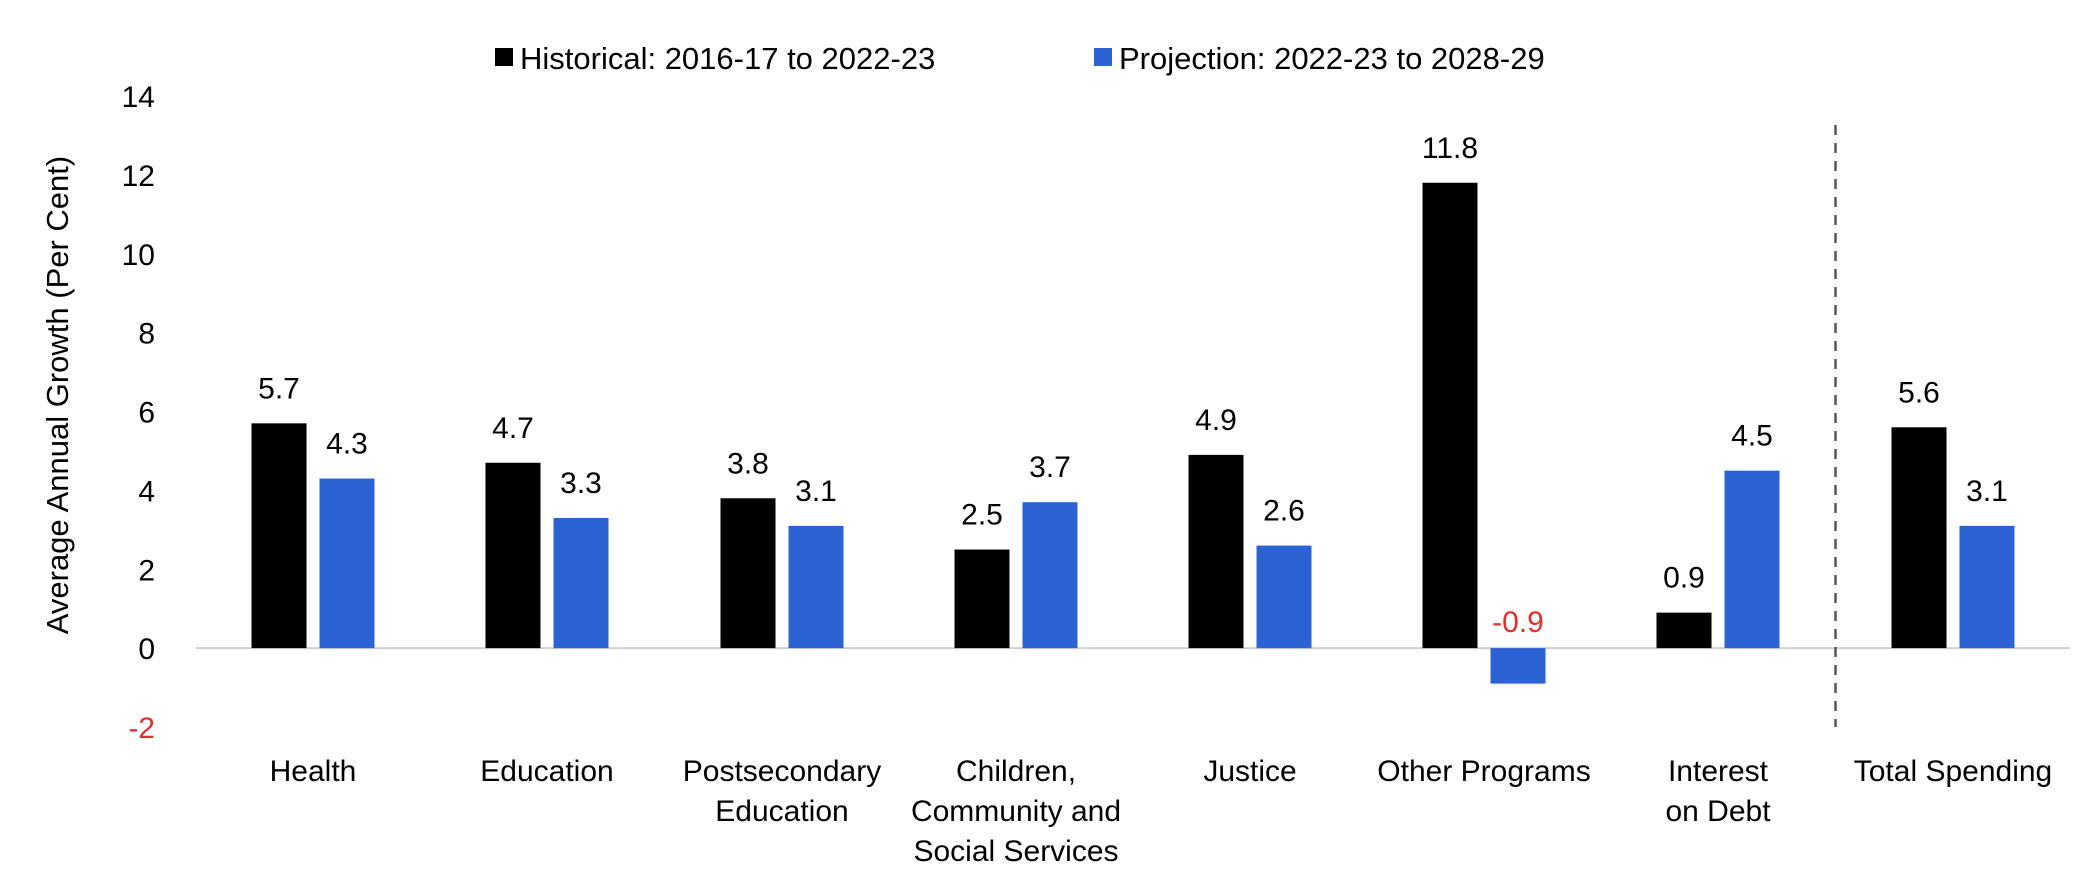  I want to click on data-label: 2.6, so click(1284, 511).